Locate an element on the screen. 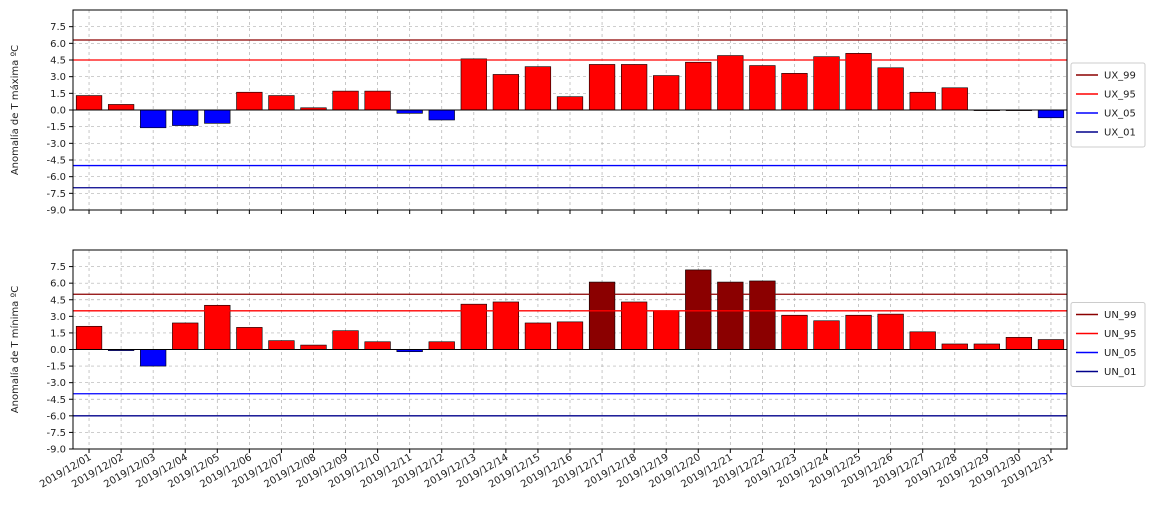 Image resolution: width=1149 pixels, height=506 pixels. bar-2019/12/30 is located at coordinates (1019, 343).